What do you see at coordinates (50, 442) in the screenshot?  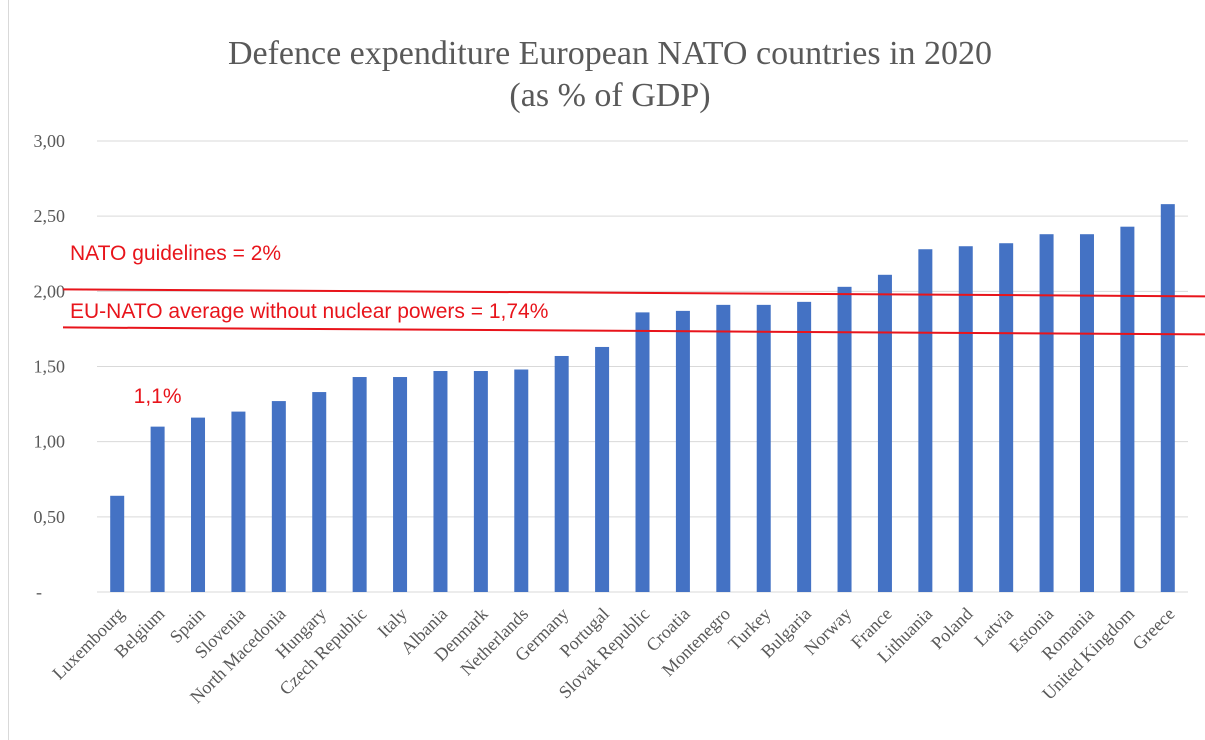 I see `y-tick-label: 1,00` at bounding box center [50, 442].